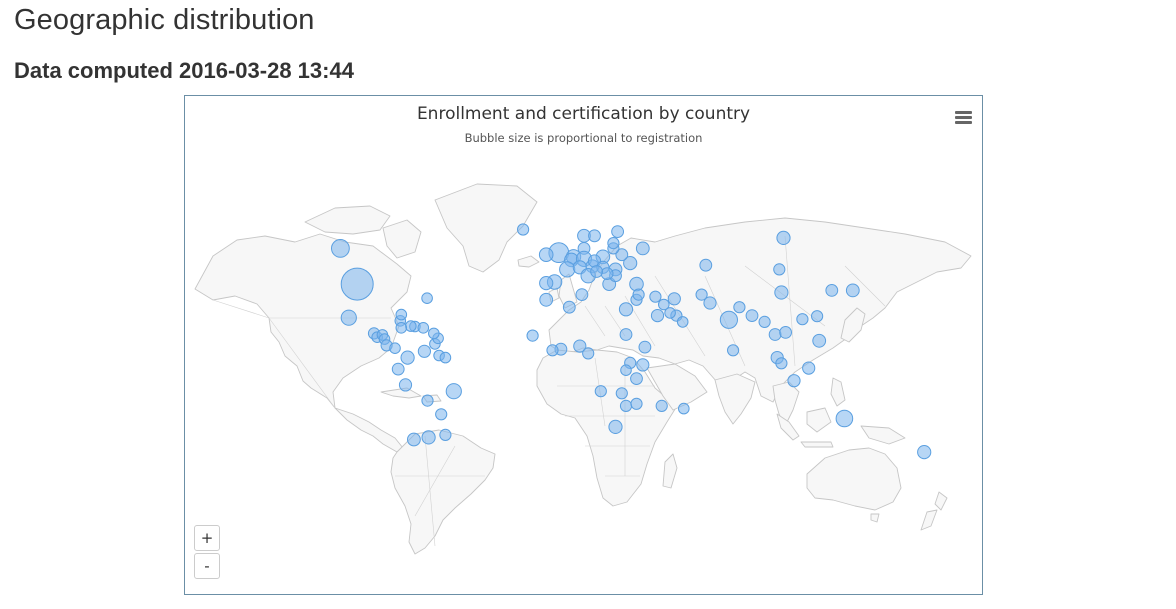 This screenshot has height=609, width=1176. What do you see at coordinates (184, 70) in the screenshot?
I see `data-timestamp: Data computed 2016-03-28 13:44` at bounding box center [184, 70].